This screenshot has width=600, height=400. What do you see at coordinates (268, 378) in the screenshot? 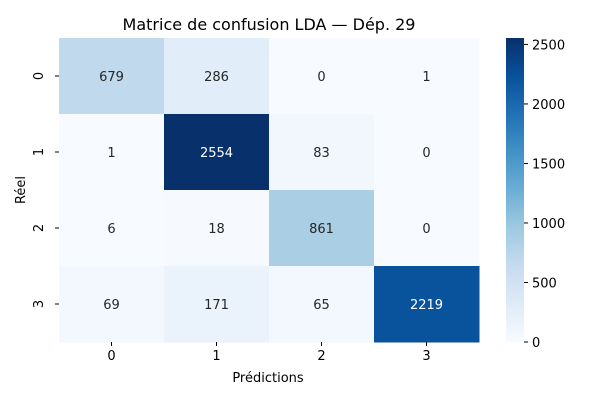
I see `x-axis-label: Prédictions` at bounding box center [268, 378].